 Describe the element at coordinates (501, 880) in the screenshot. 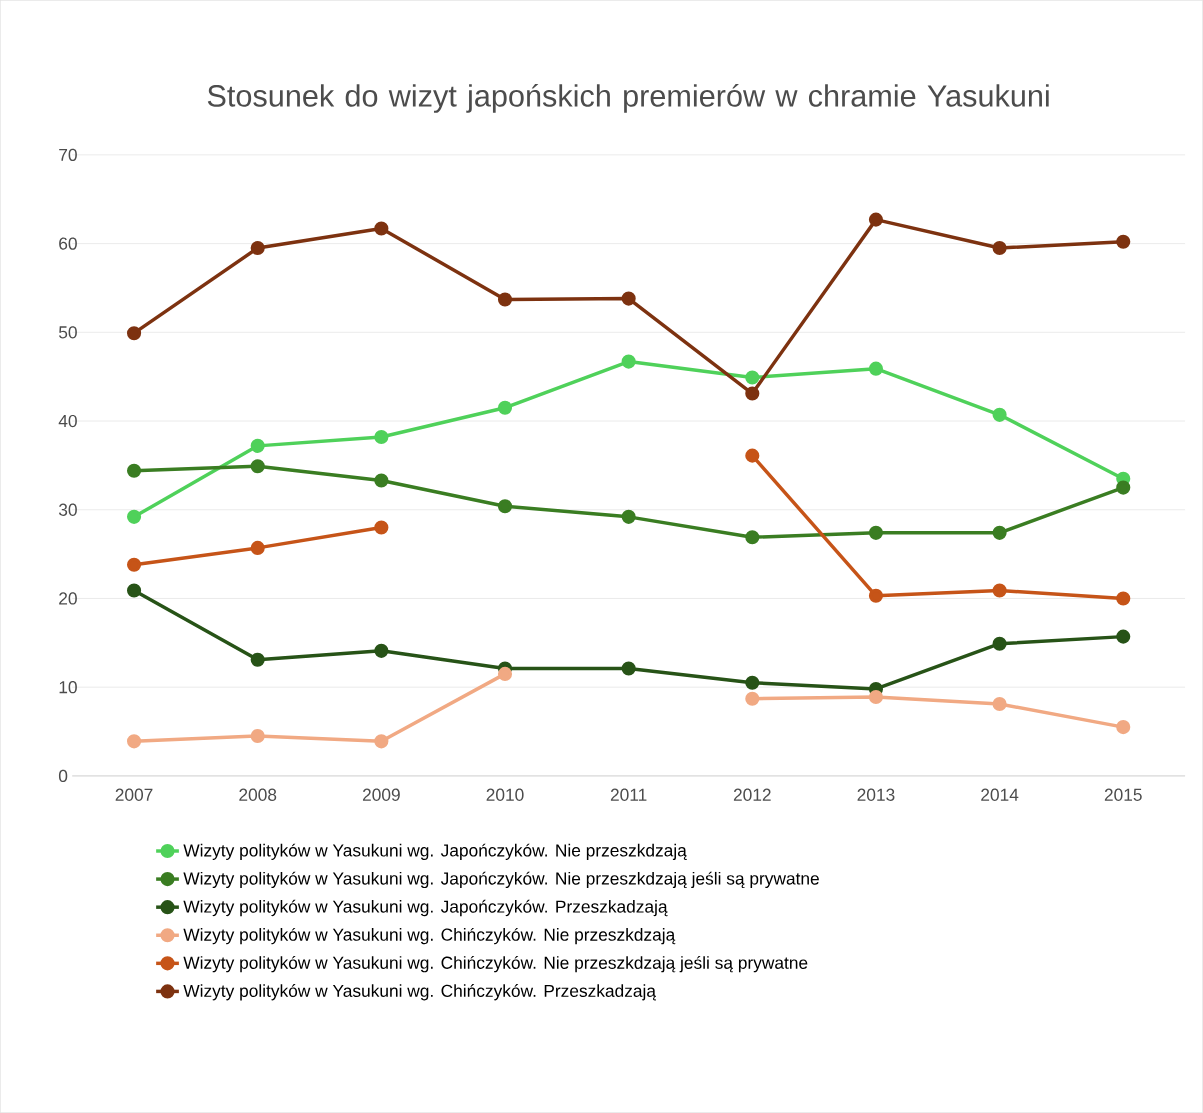

I see `legend-label: Wizyty polityków w Yasukuni wg. Japończyków. Nie przeszkdzają jeśli są prywatne` at that location.